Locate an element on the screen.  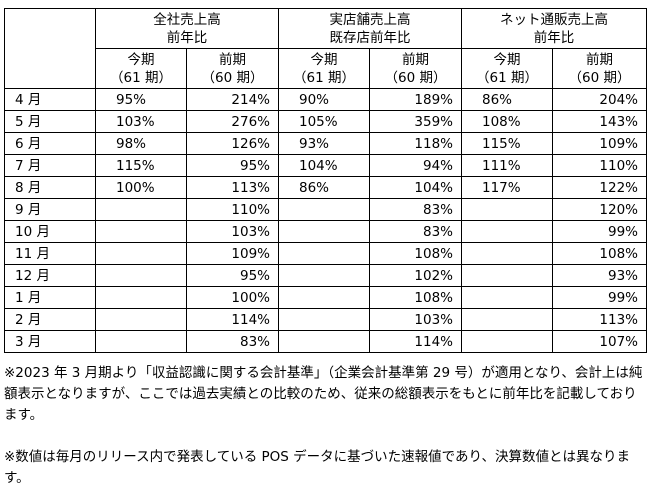
previous-period-value-cell: 94% is located at coordinates (415, 165).